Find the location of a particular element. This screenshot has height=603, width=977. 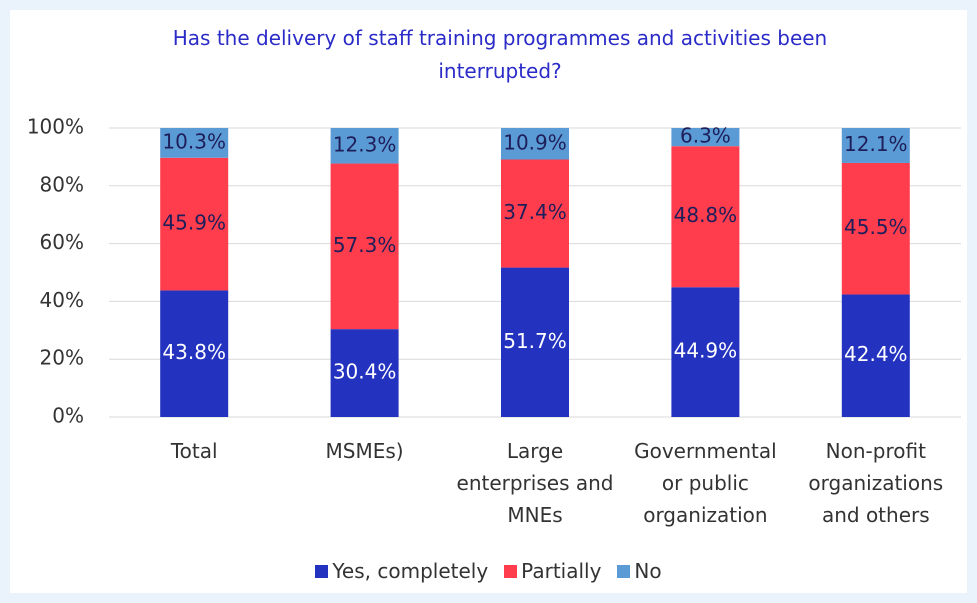

legend-label: Yes, completely is located at coordinates (410, 571).